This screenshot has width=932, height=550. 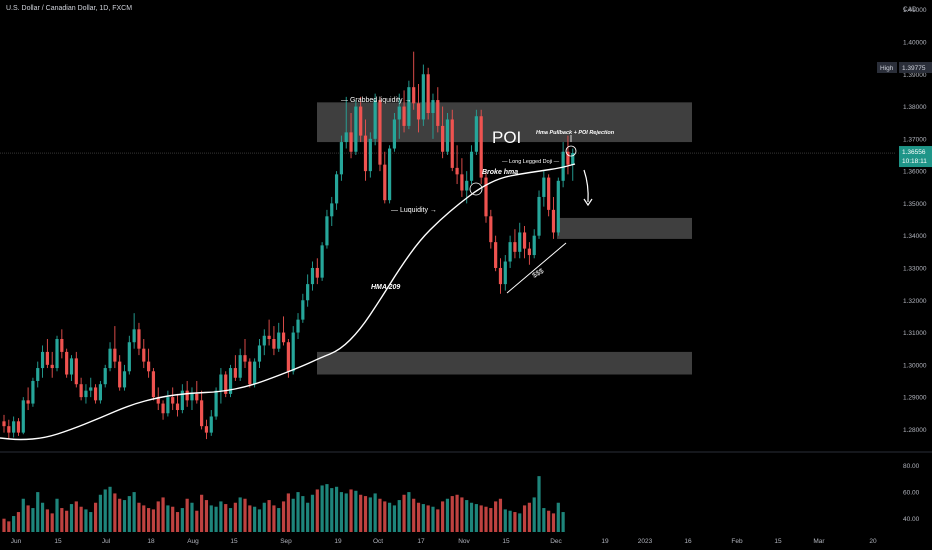 I want to click on time-tick-label: 2023, so click(x=645, y=541).